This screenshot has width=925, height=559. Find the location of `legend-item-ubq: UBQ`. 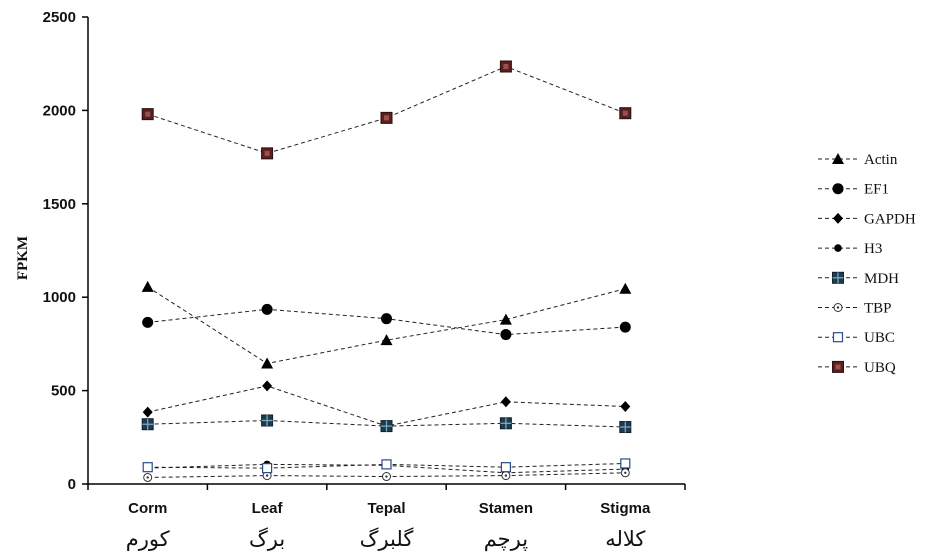

legend-item-ubq: UBQ is located at coordinates (857, 368).